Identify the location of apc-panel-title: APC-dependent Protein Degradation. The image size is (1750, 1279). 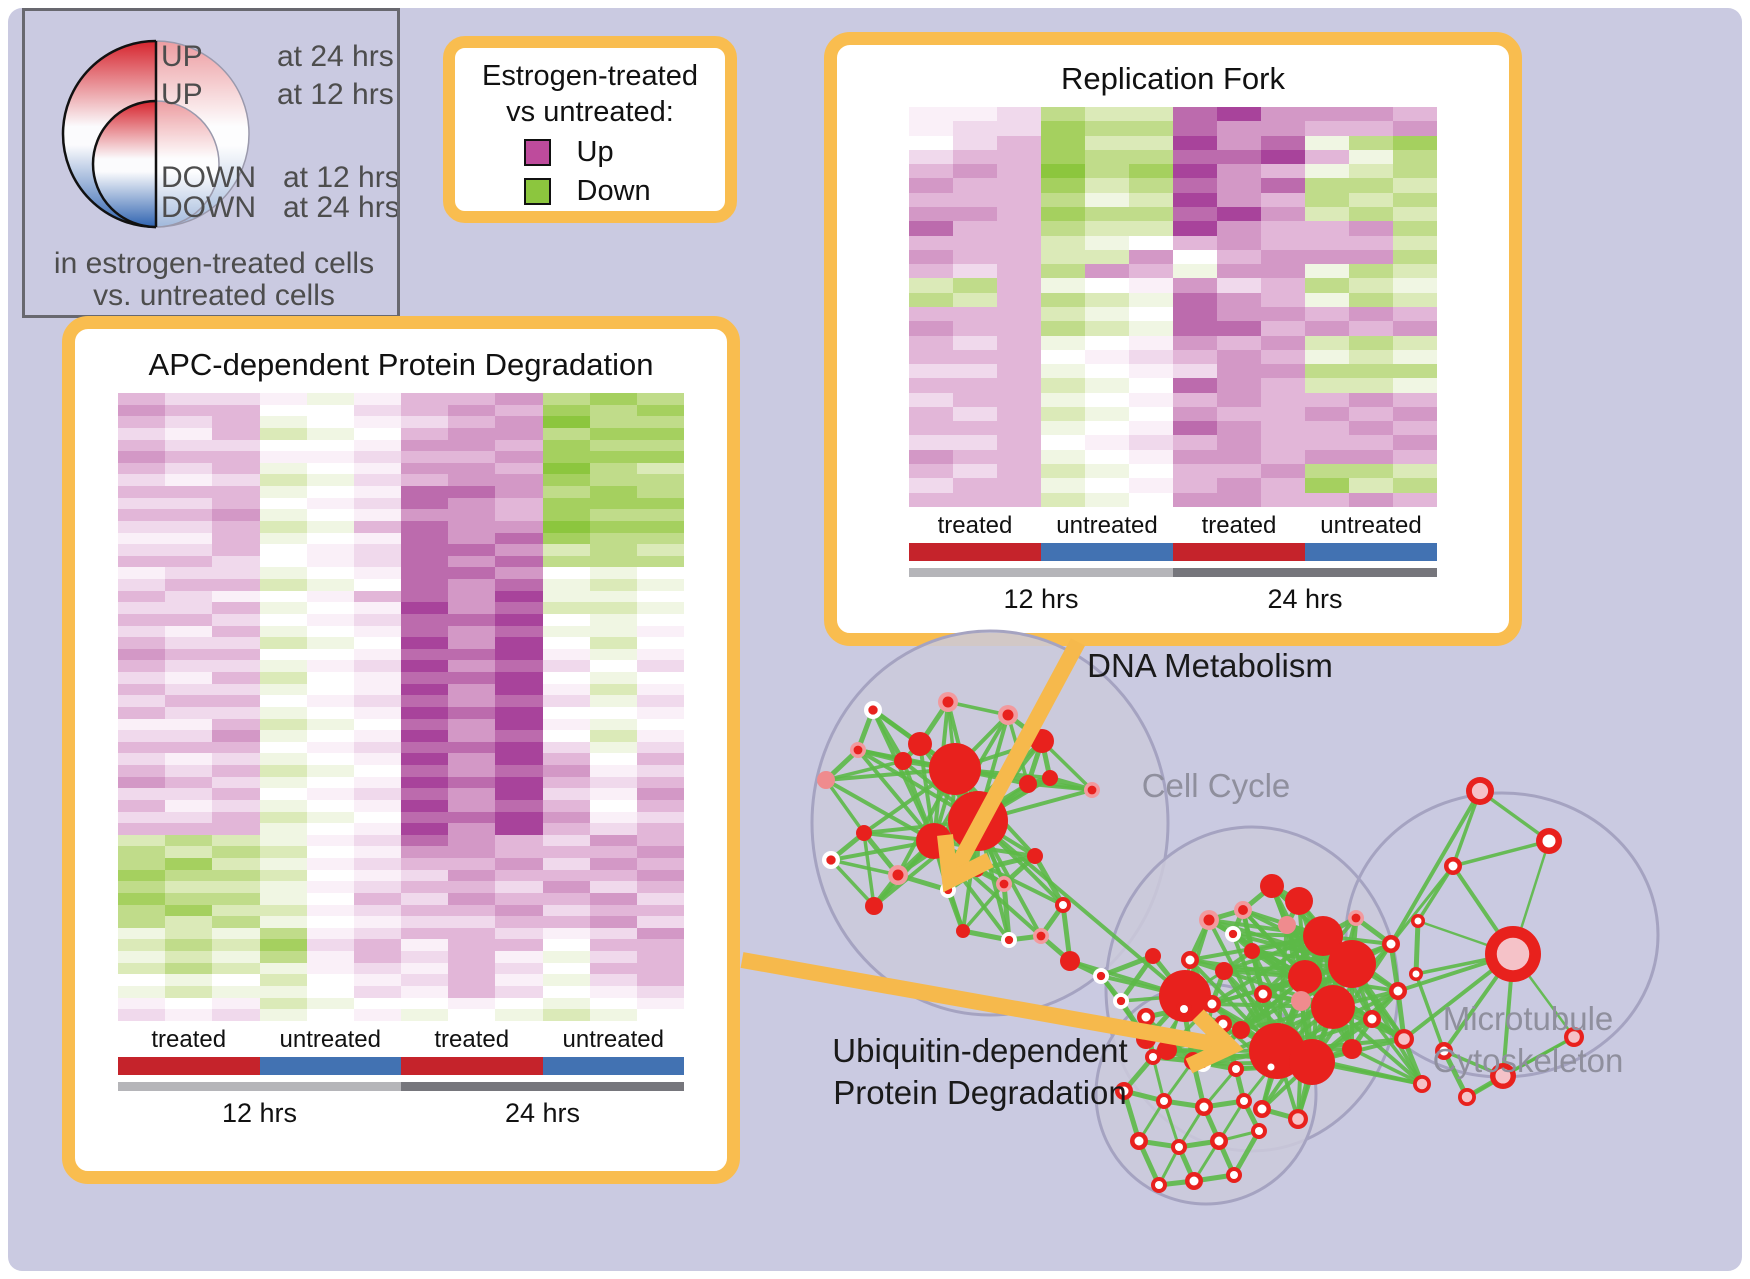
(401, 364).